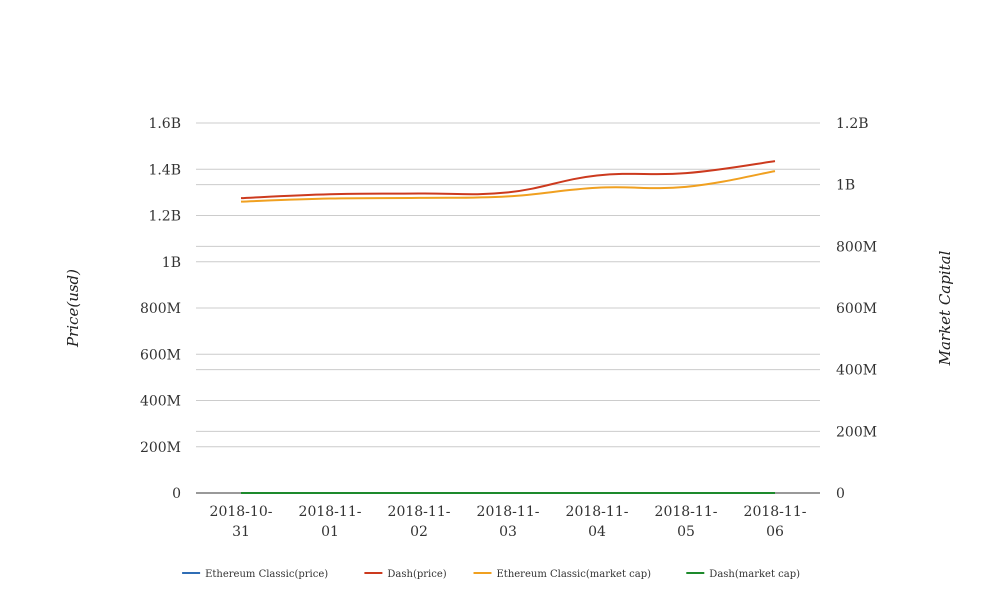 This screenshot has height=616, width=1008. Describe the element at coordinates (160, 355) in the screenshot. I see `left-tick-label: 600M` at that location.